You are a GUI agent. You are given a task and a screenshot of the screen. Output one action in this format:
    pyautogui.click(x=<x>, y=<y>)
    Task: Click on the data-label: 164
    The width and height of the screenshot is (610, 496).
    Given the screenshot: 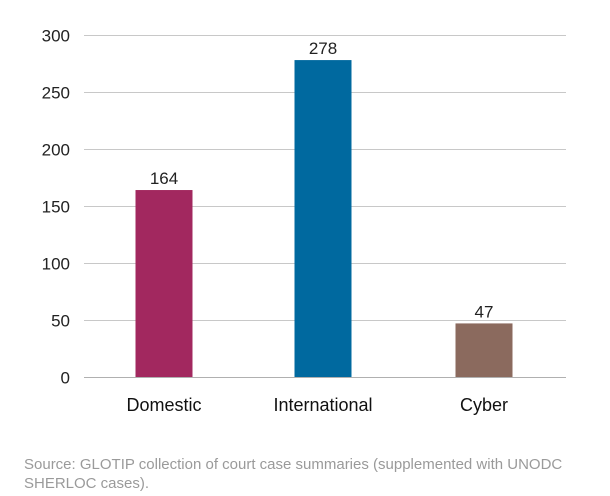 What is the action you would take?
    pyautogui.click(x=164, y=178)
    